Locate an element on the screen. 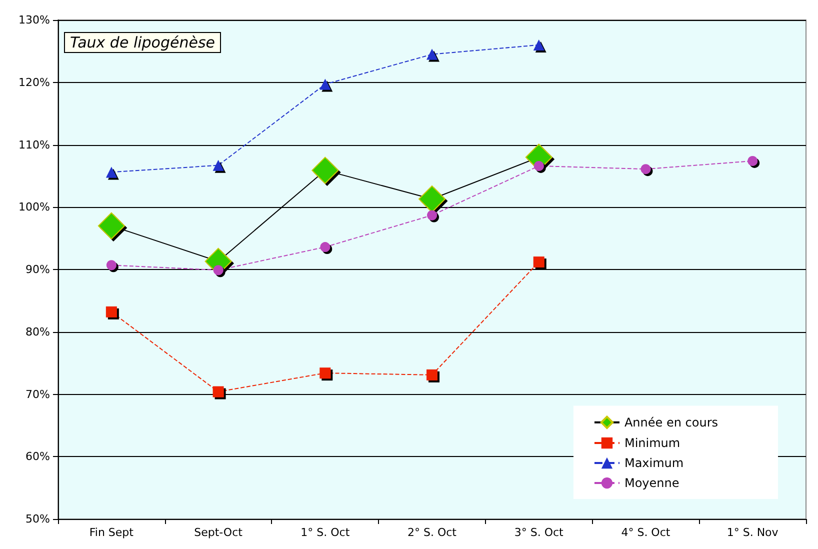 The width and height of the screenshot is (818, 549). y-tick-label: 80% is located at coordinates (38, 331).